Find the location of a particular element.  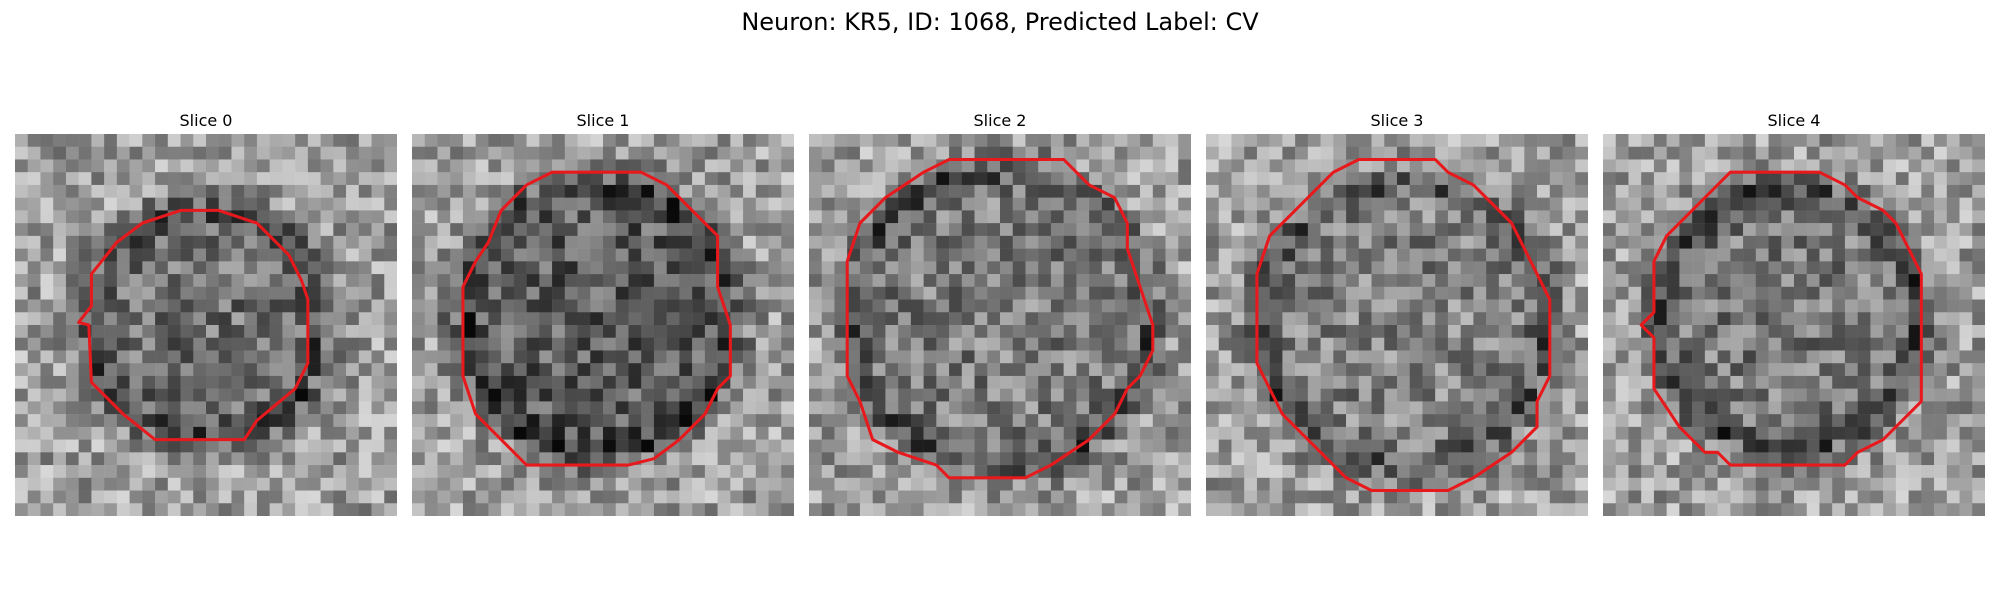

slice-panel-1: Slice 1 is located at coordinates (603, 312).